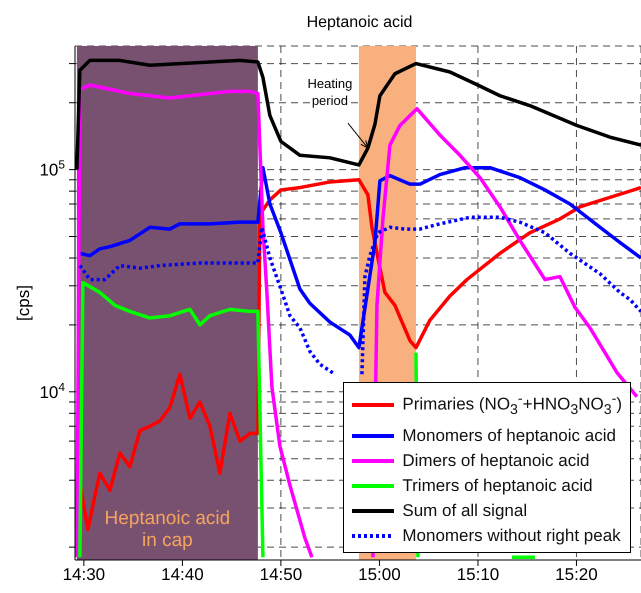 Image resolution: width=641 pixels, height=593 pixels. I want to click on x-tick-label: 15:10, so click(478, 574).